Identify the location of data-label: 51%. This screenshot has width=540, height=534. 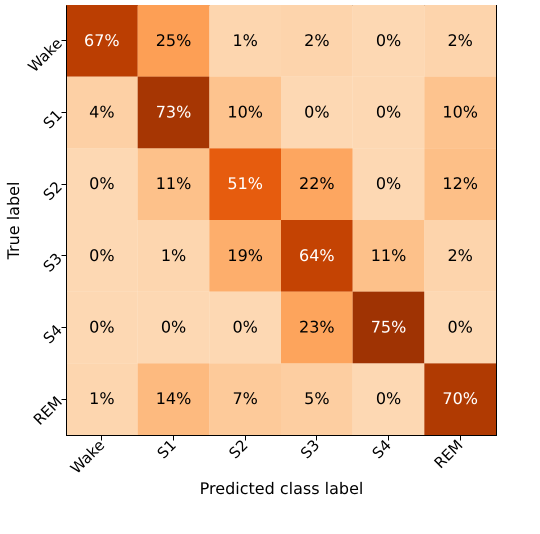
(245, 184).